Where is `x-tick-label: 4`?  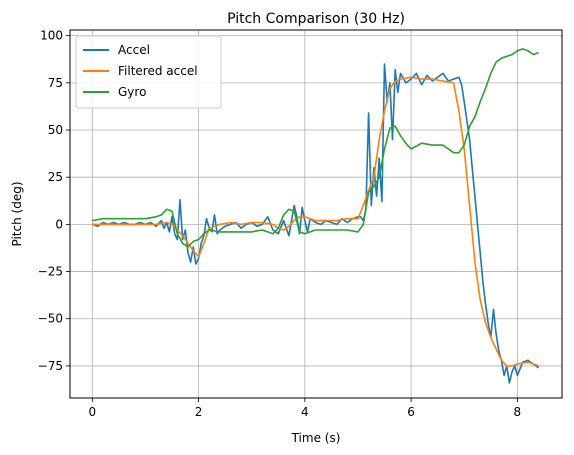
x-tick-label: 4 is located at coordinates (305, 412).